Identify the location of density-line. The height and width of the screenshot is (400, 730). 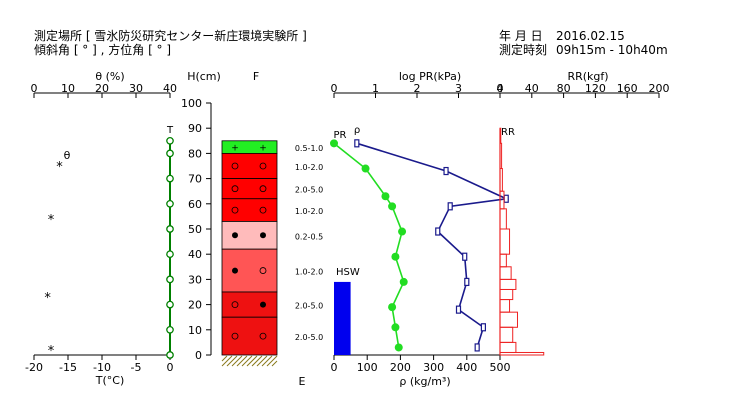
(369, 245).